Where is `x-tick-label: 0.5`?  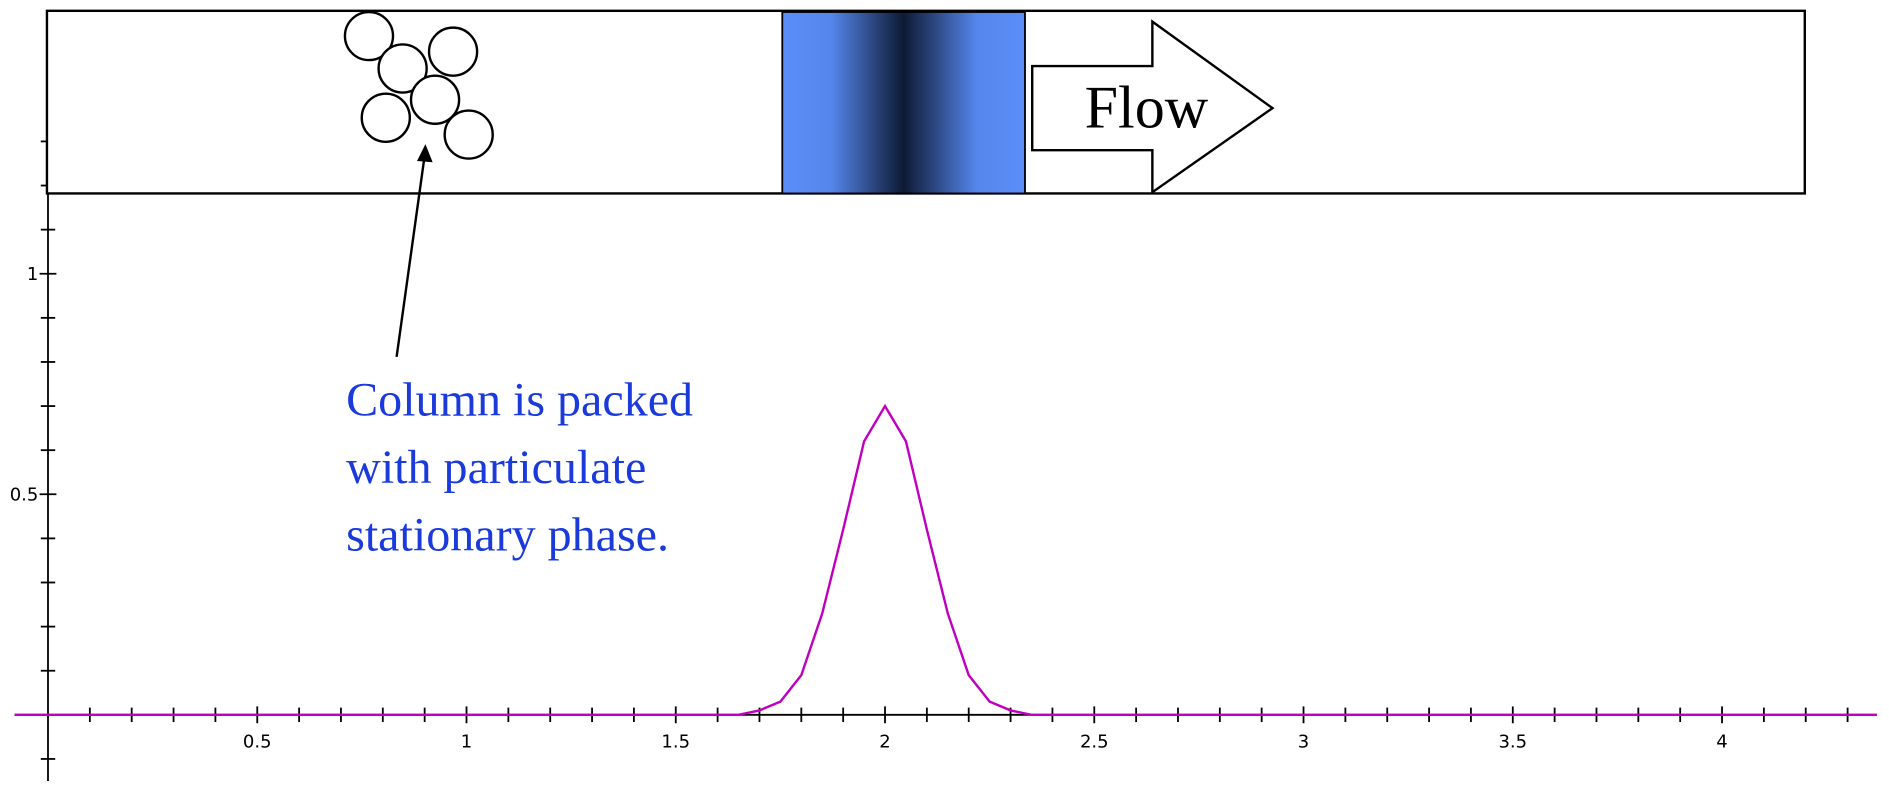 x-tick-label: 0.5 is located at coordinates (257, 741).